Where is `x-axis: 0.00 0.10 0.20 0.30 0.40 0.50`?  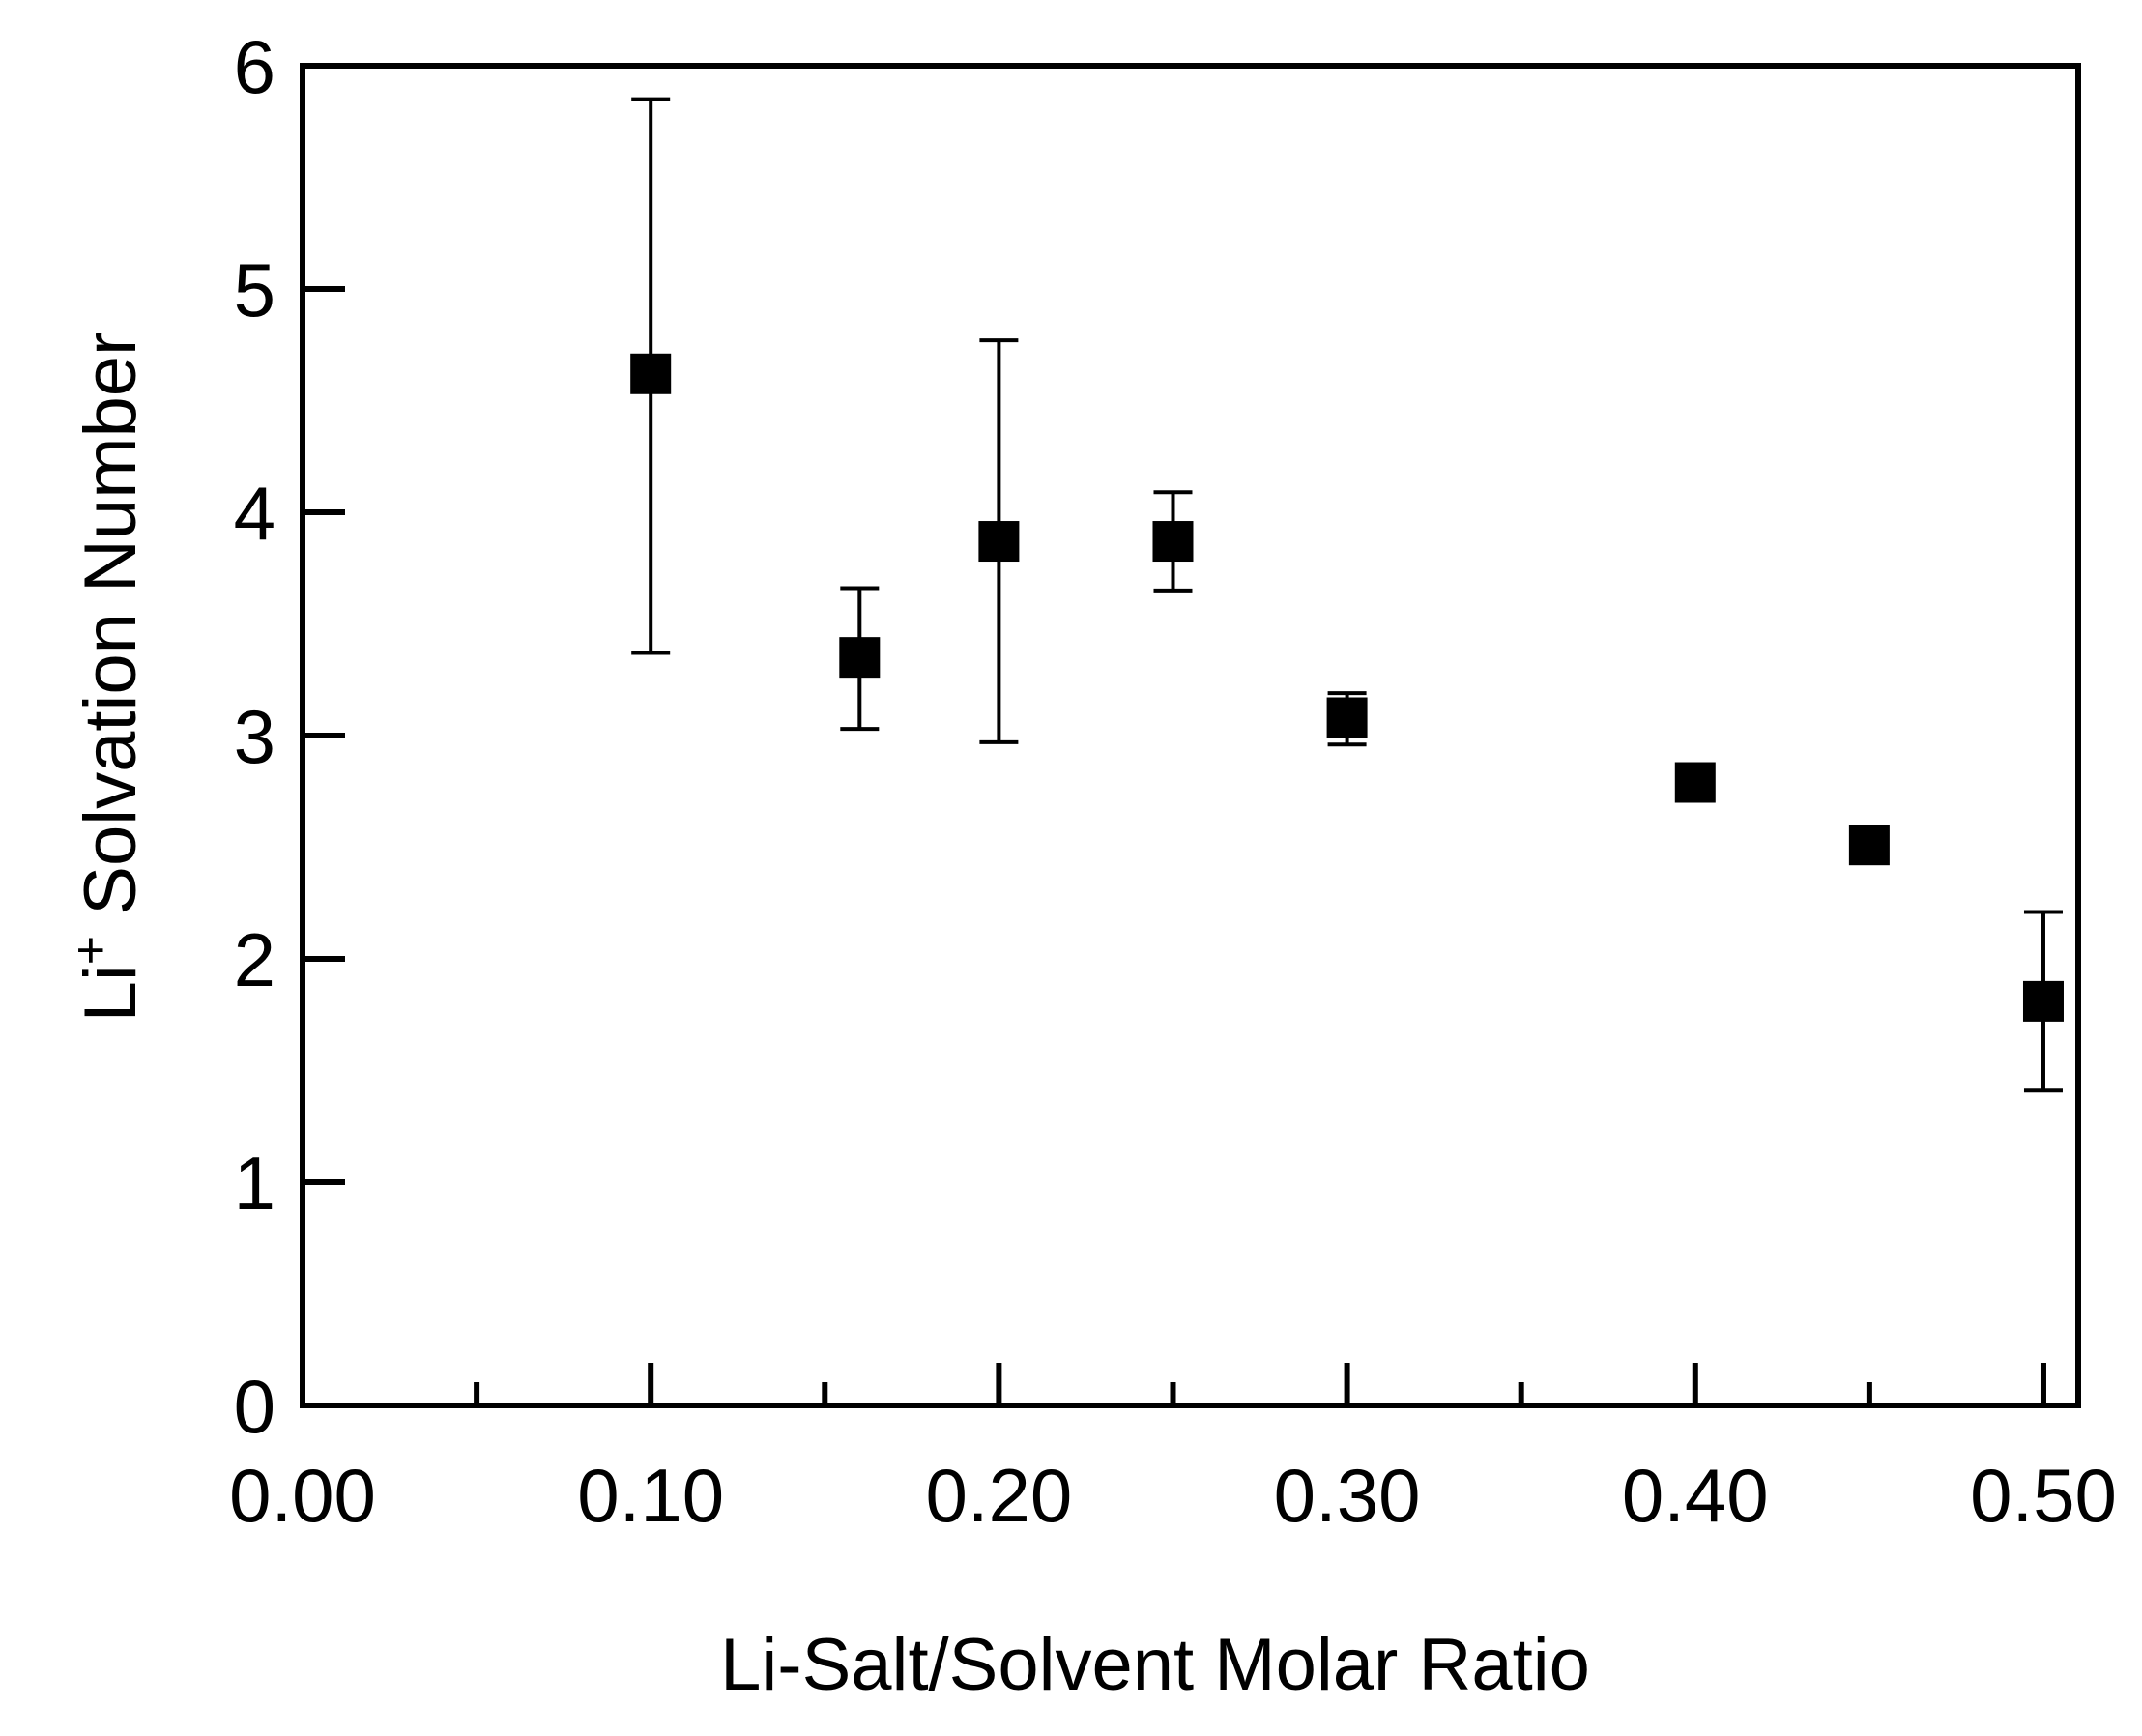 x-axis: 0.00 0.10 0.20 0.30 0.40 0.50 is located at coordinates (1173, 1450).